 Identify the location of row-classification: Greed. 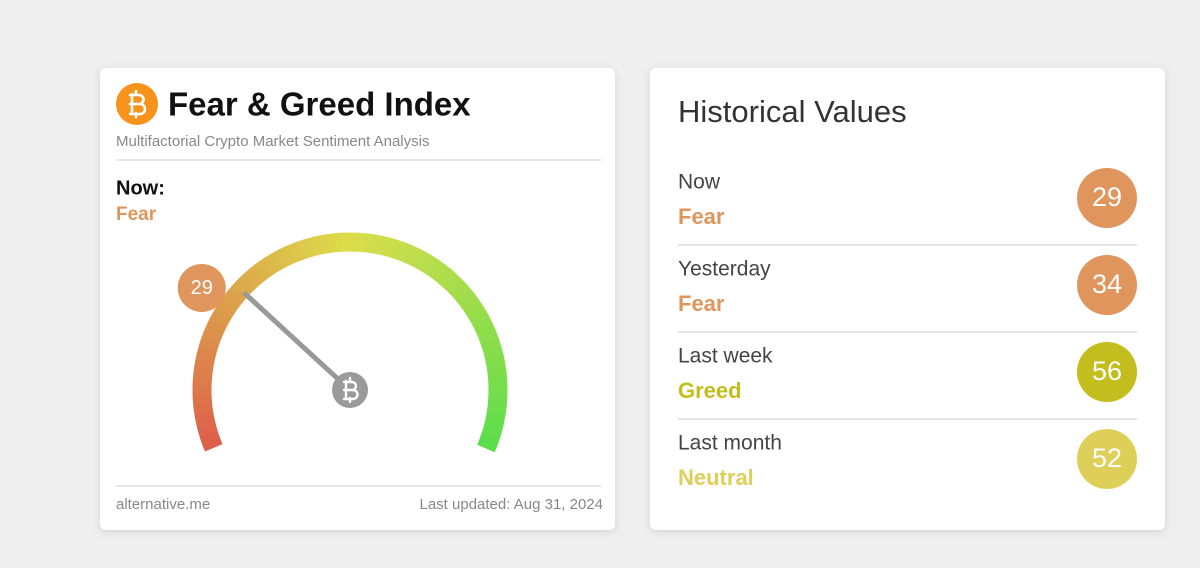
(710, 390).